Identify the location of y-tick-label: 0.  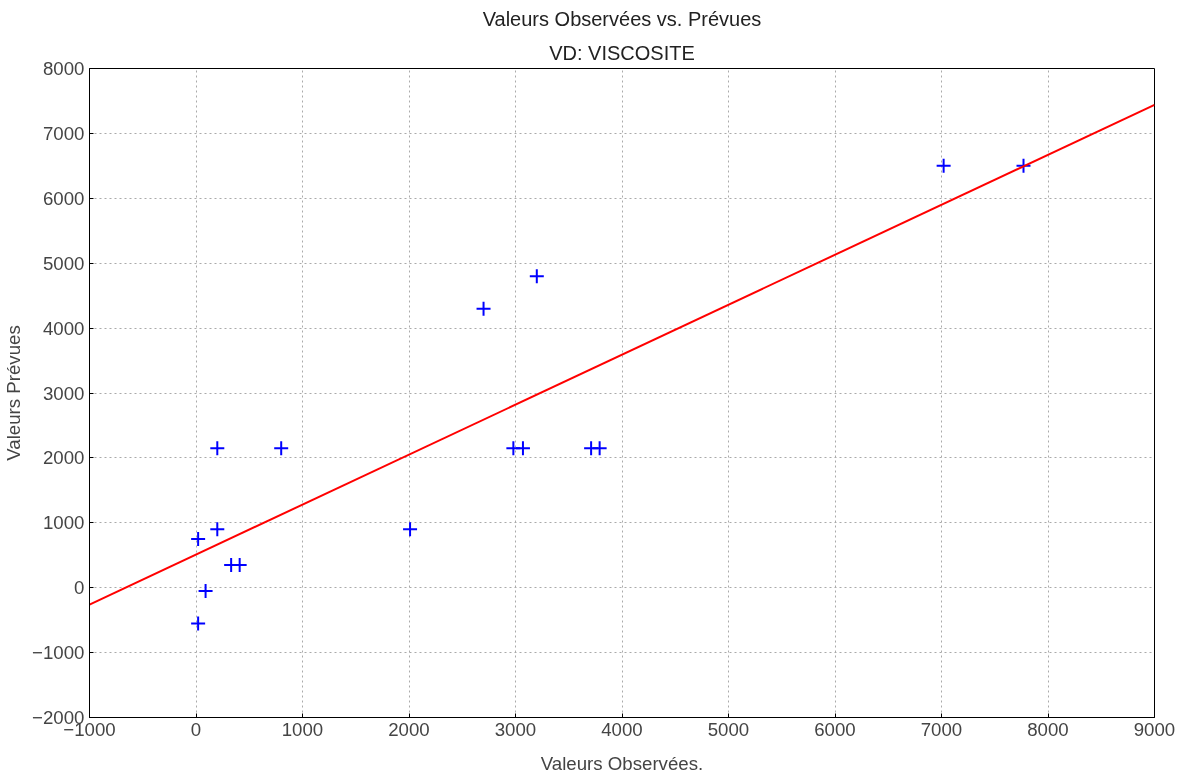
(79, 588).